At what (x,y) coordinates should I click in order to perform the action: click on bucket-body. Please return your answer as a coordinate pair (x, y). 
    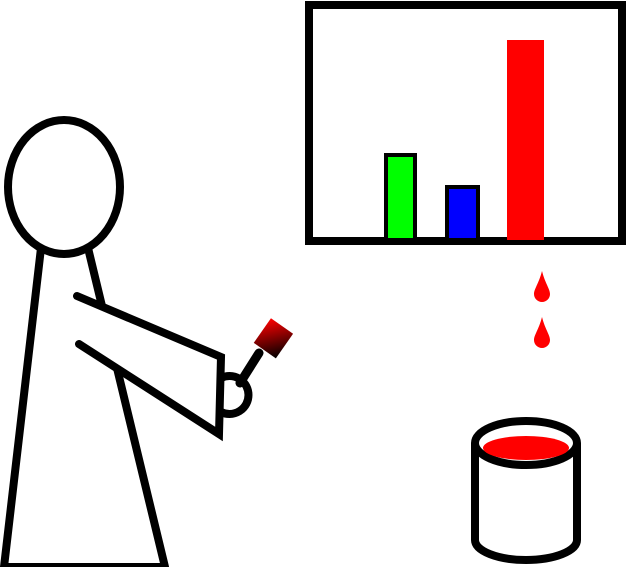
    Looking at the image, I should click on (526, 503).